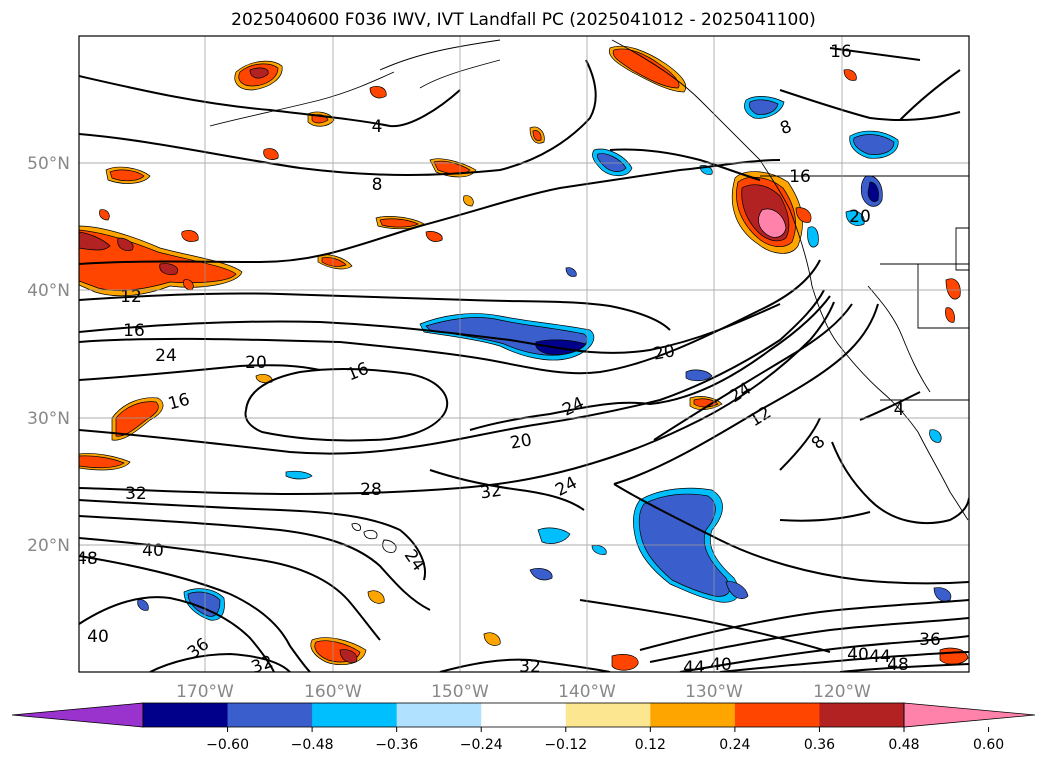  I want to click on lon-label-140w: 140°W, so click(587, 692).